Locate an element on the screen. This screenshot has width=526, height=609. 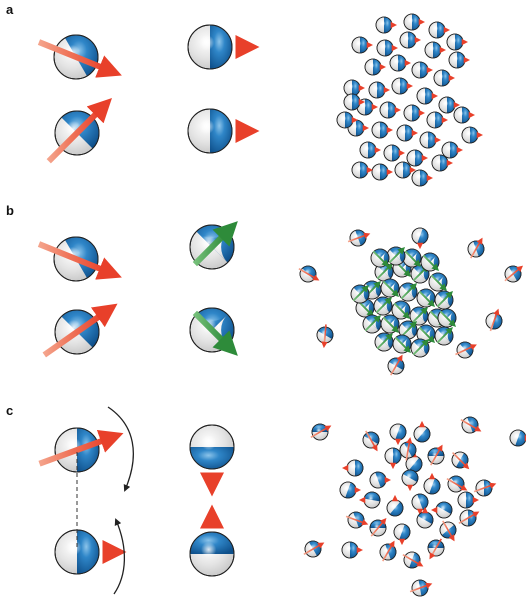
curved-arrow-icon is located at coordinates (119, 556).